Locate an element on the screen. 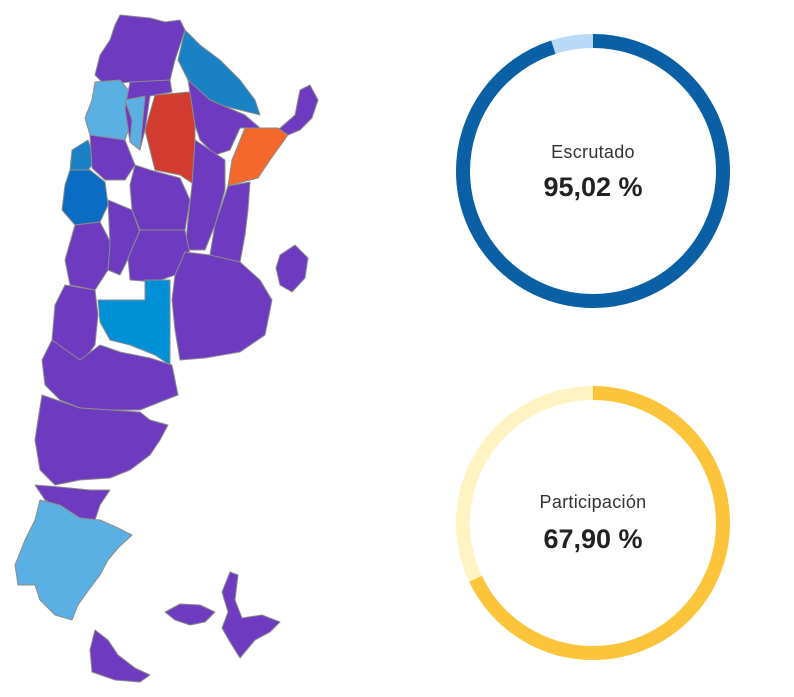 This screenshot has height=697, width=794. province-tierra-del-fuego is located at coordinates (120, 656).